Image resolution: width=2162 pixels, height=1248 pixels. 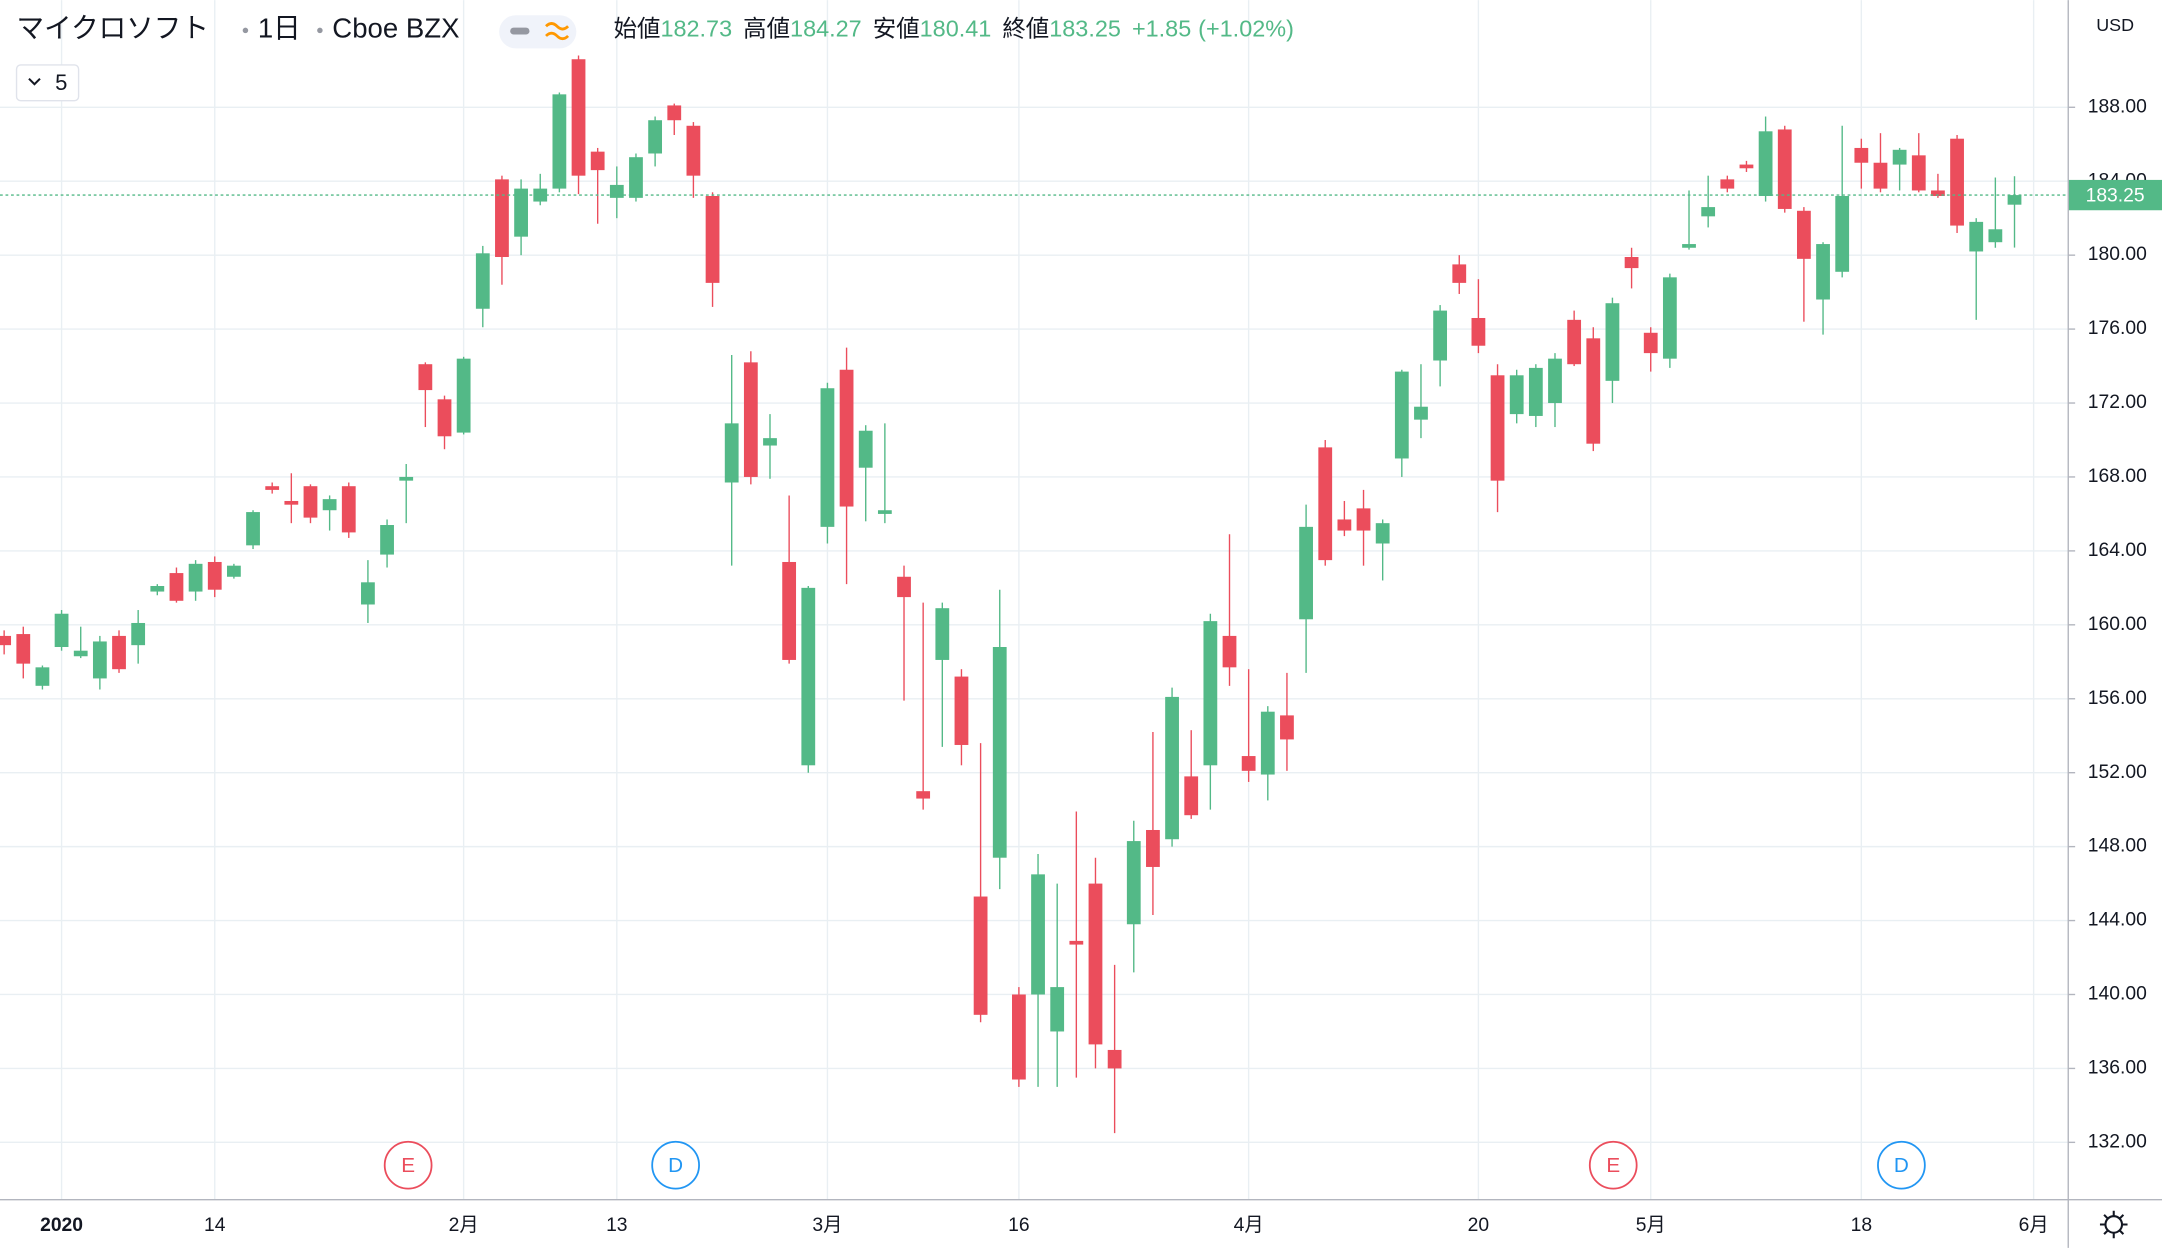 What do you see at coordinates (464, 1225) in the screenshot?
I see `x-tick-label: 2月` at bounding box center [464, 1225].